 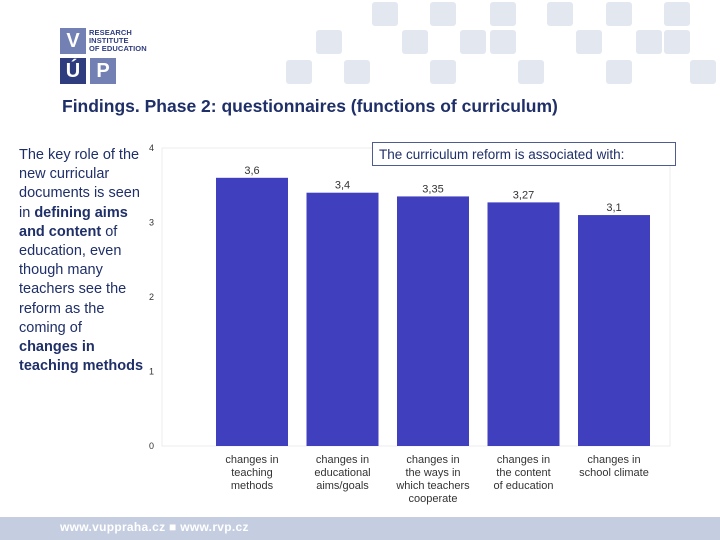 What do you see at coordinates (432, 473) in the screenshot?
I see `category-label: the ways in` at bounding box center [432, 473].